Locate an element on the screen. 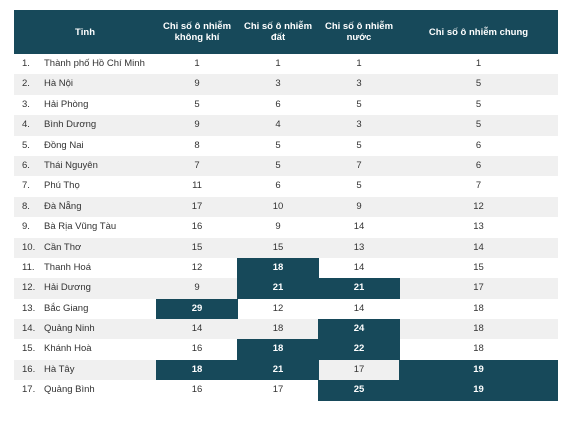 The height and width of the screenshot is (422, 588). cell-water-index: 24 is located at coordinates (359, 329).